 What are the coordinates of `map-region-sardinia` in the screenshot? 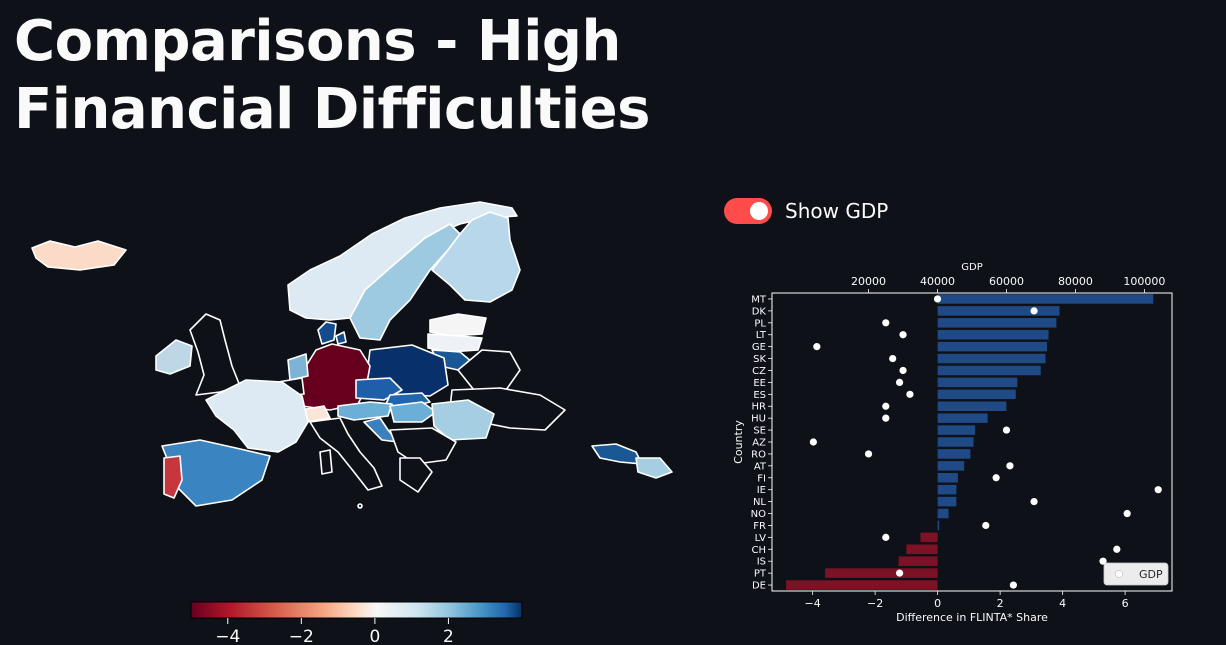 It's located at (326, 462).